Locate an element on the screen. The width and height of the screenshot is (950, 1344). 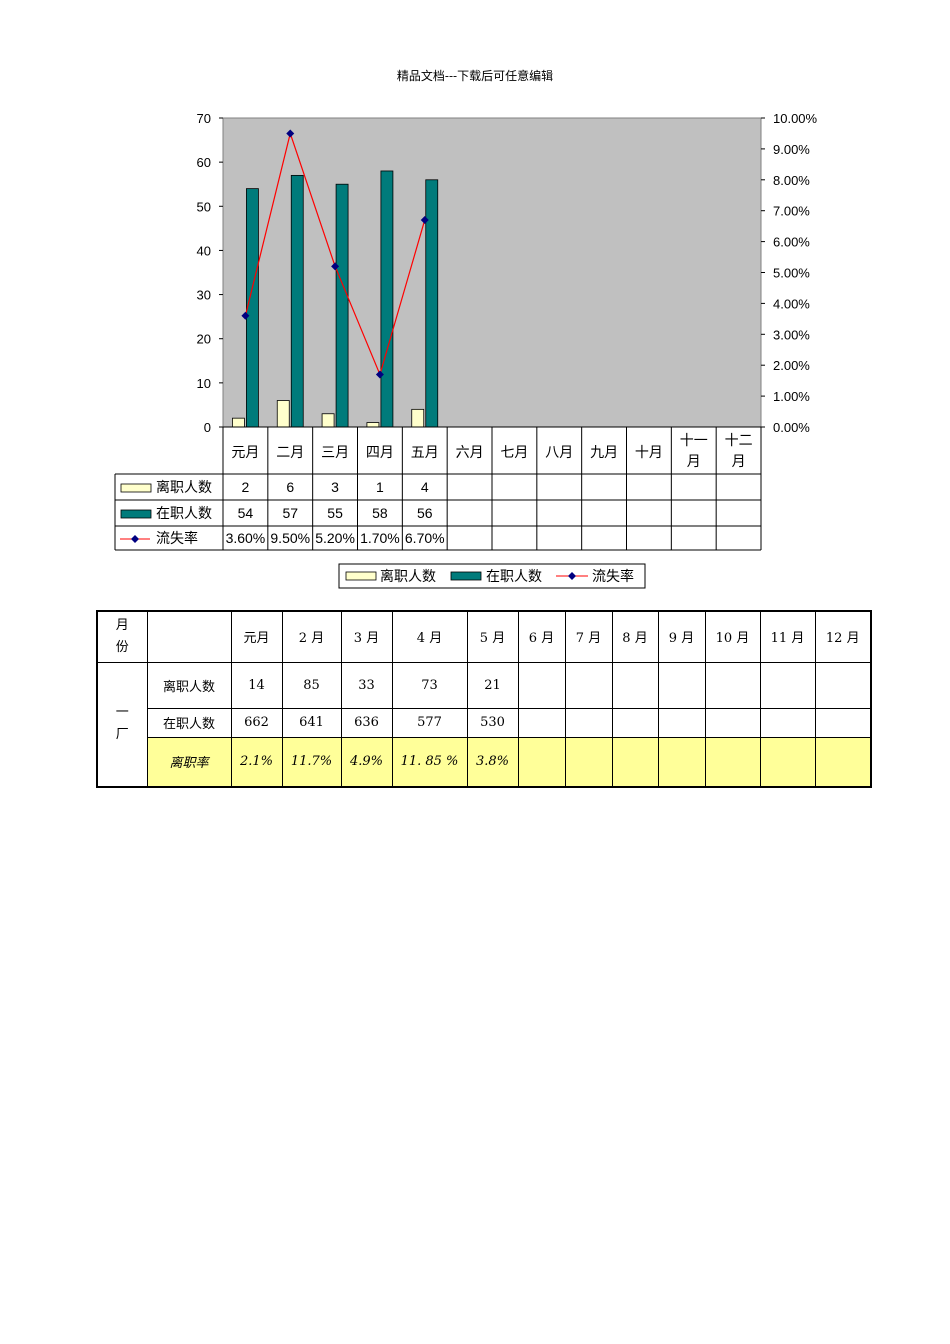
data-table-value: 5.20% is located at coordinates (335, 538).